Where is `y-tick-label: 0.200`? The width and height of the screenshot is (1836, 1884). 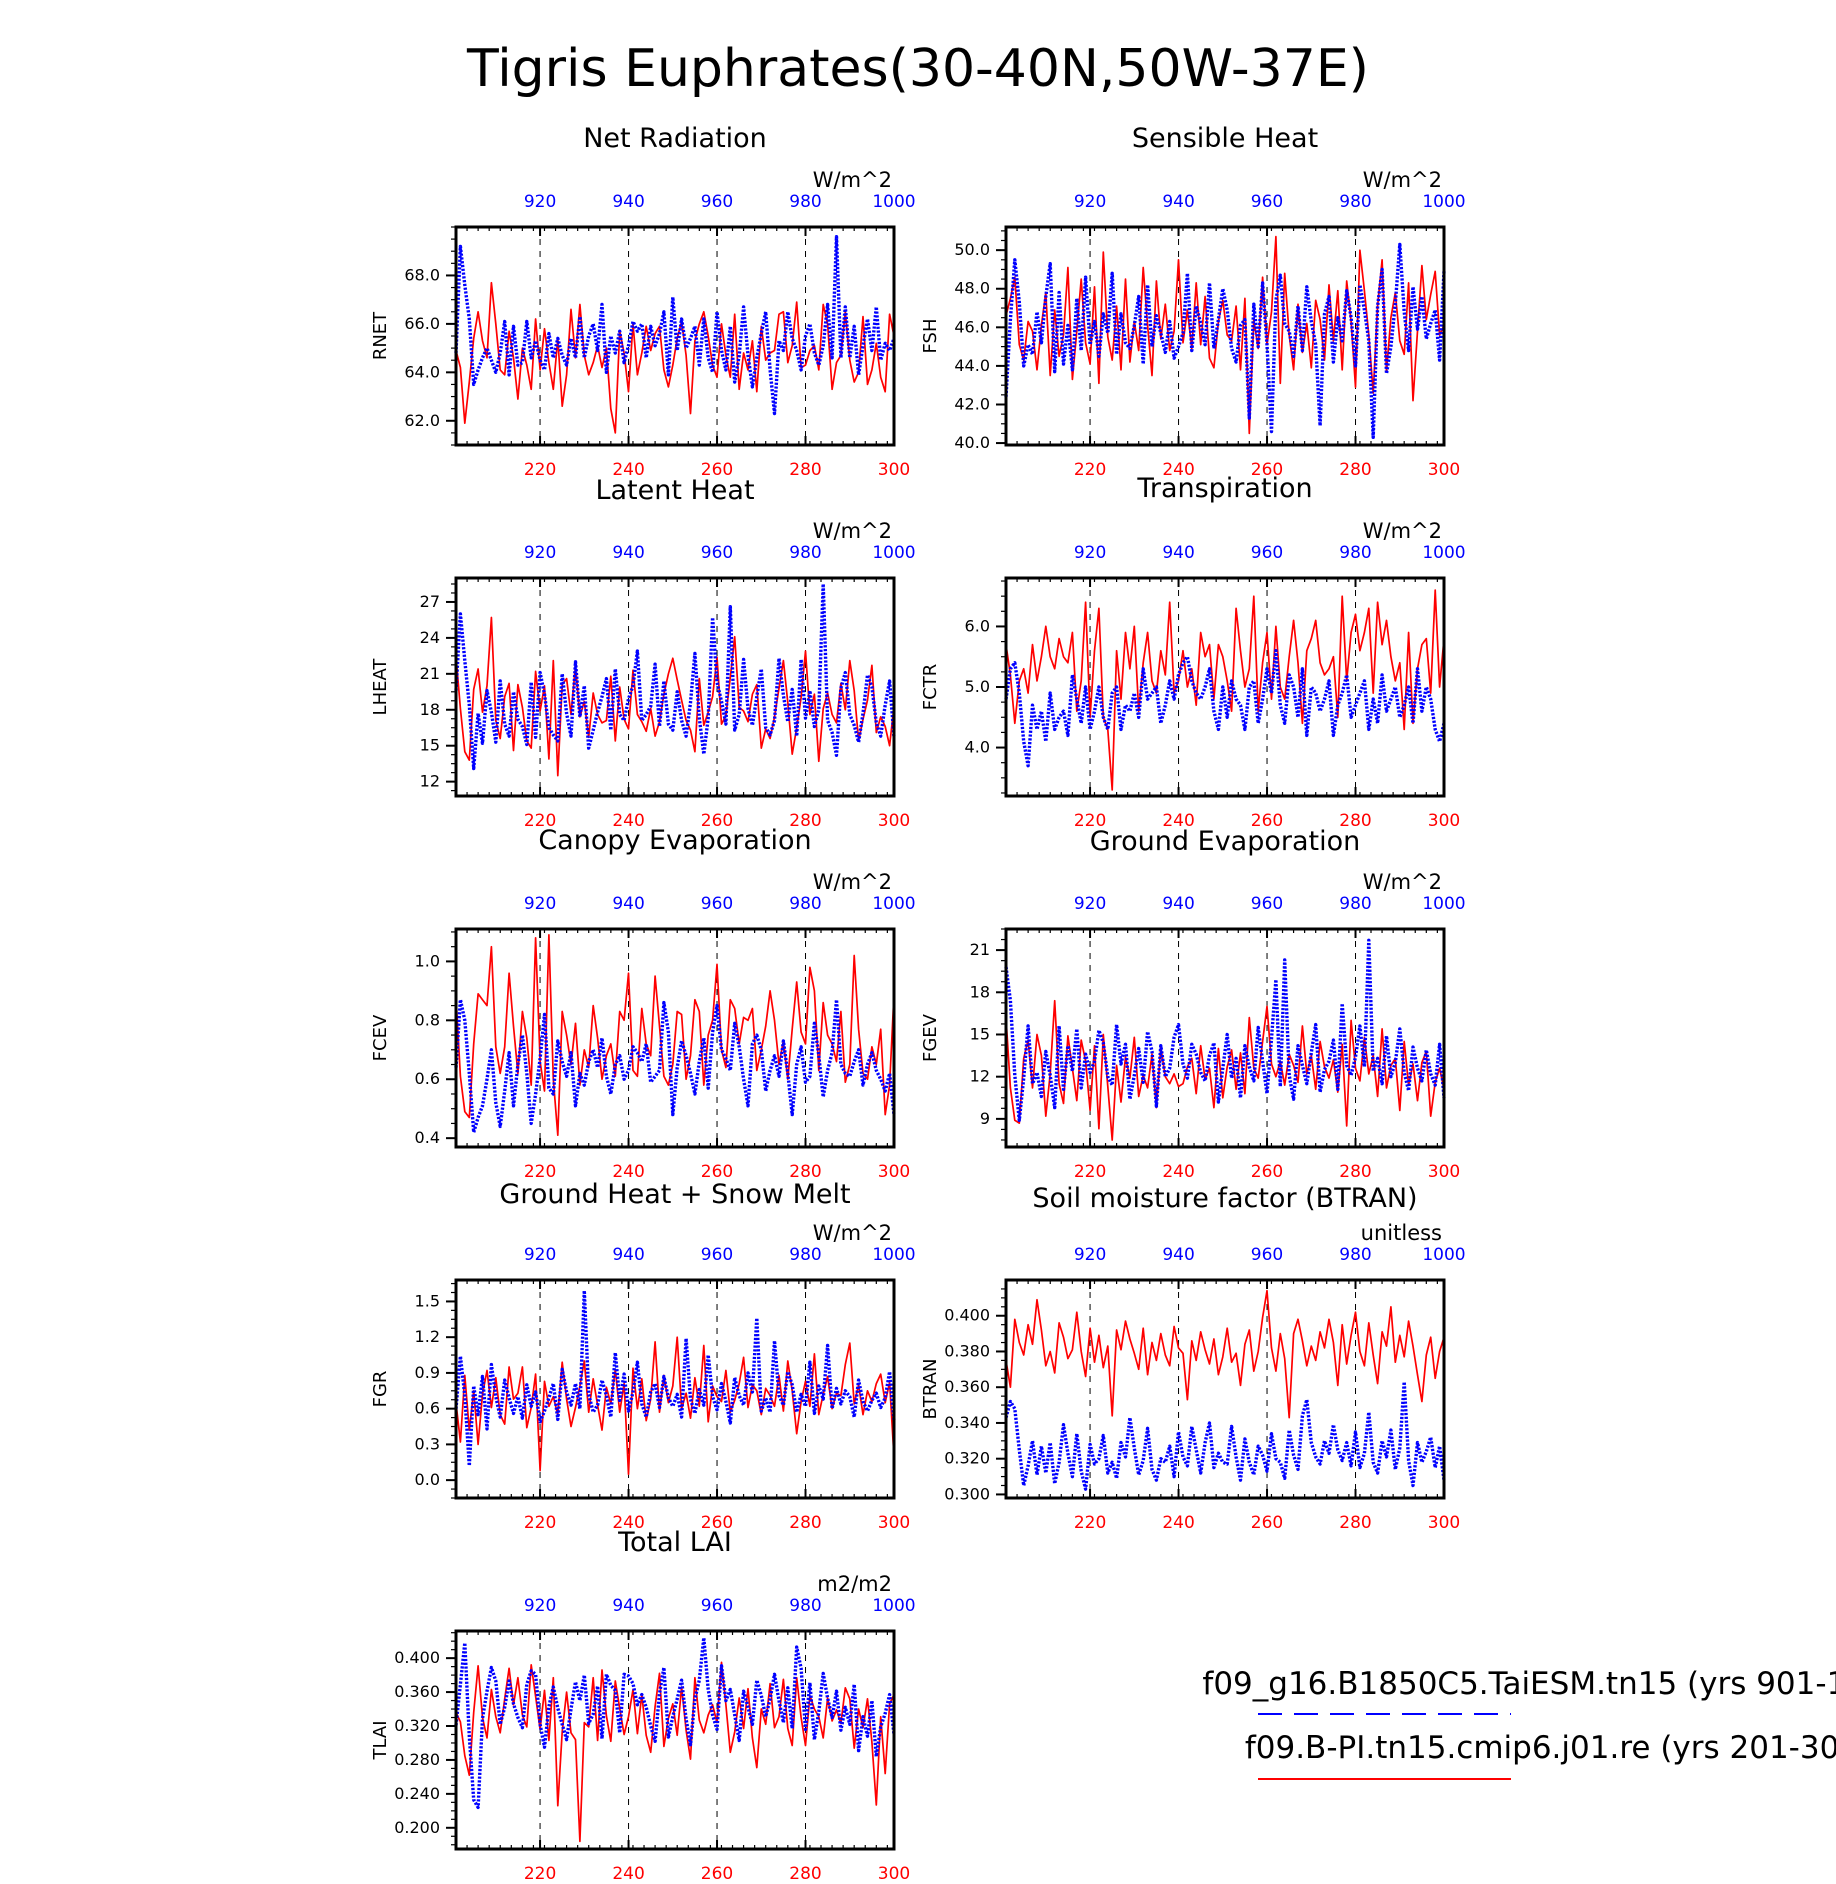 y-tick-label: 0.200 is located at coordinates (417, 1827).